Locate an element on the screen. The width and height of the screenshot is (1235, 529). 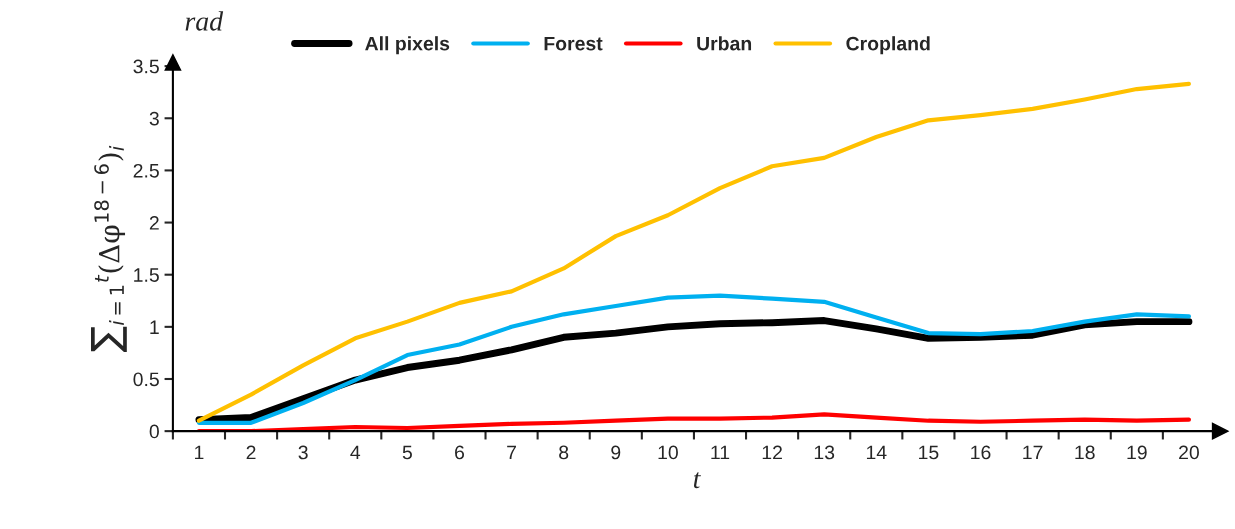
x-tick-label: 5 is located at coordinates (407, 452).